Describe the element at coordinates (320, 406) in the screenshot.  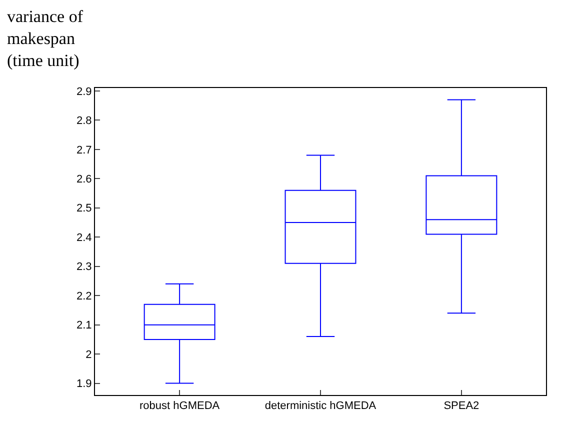
I see `x-tick-label: deterministic hGMEDA` at that location.